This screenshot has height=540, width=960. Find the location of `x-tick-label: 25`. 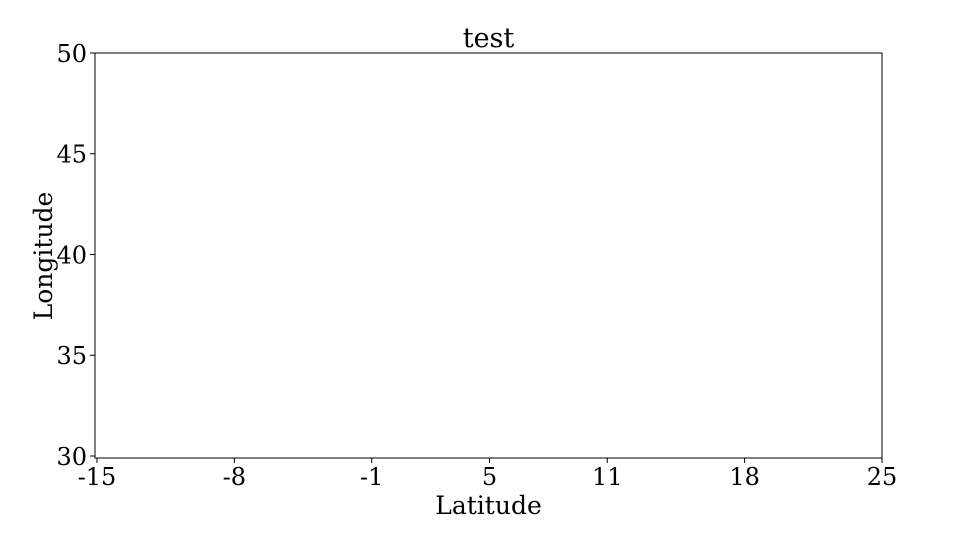

x-tick-label: 25 is located at coordinates (882, 477).